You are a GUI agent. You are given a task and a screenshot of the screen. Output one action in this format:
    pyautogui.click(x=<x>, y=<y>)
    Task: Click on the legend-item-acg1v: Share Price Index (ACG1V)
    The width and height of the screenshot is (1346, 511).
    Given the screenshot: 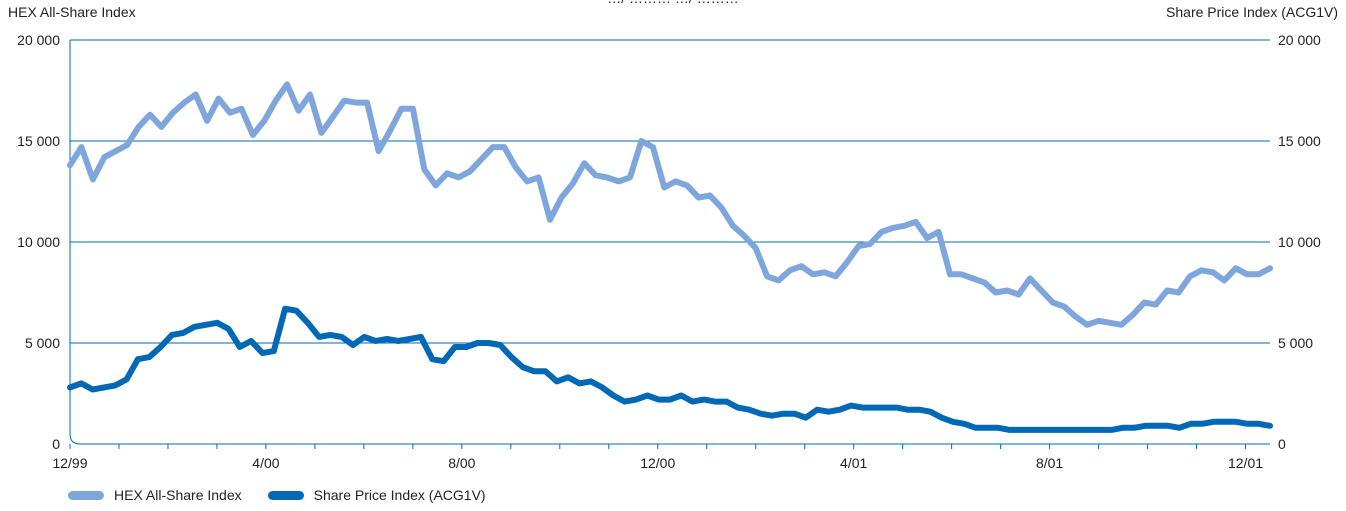 What is the action you would take?
    pyautogui.click(x=376, y=495)
    